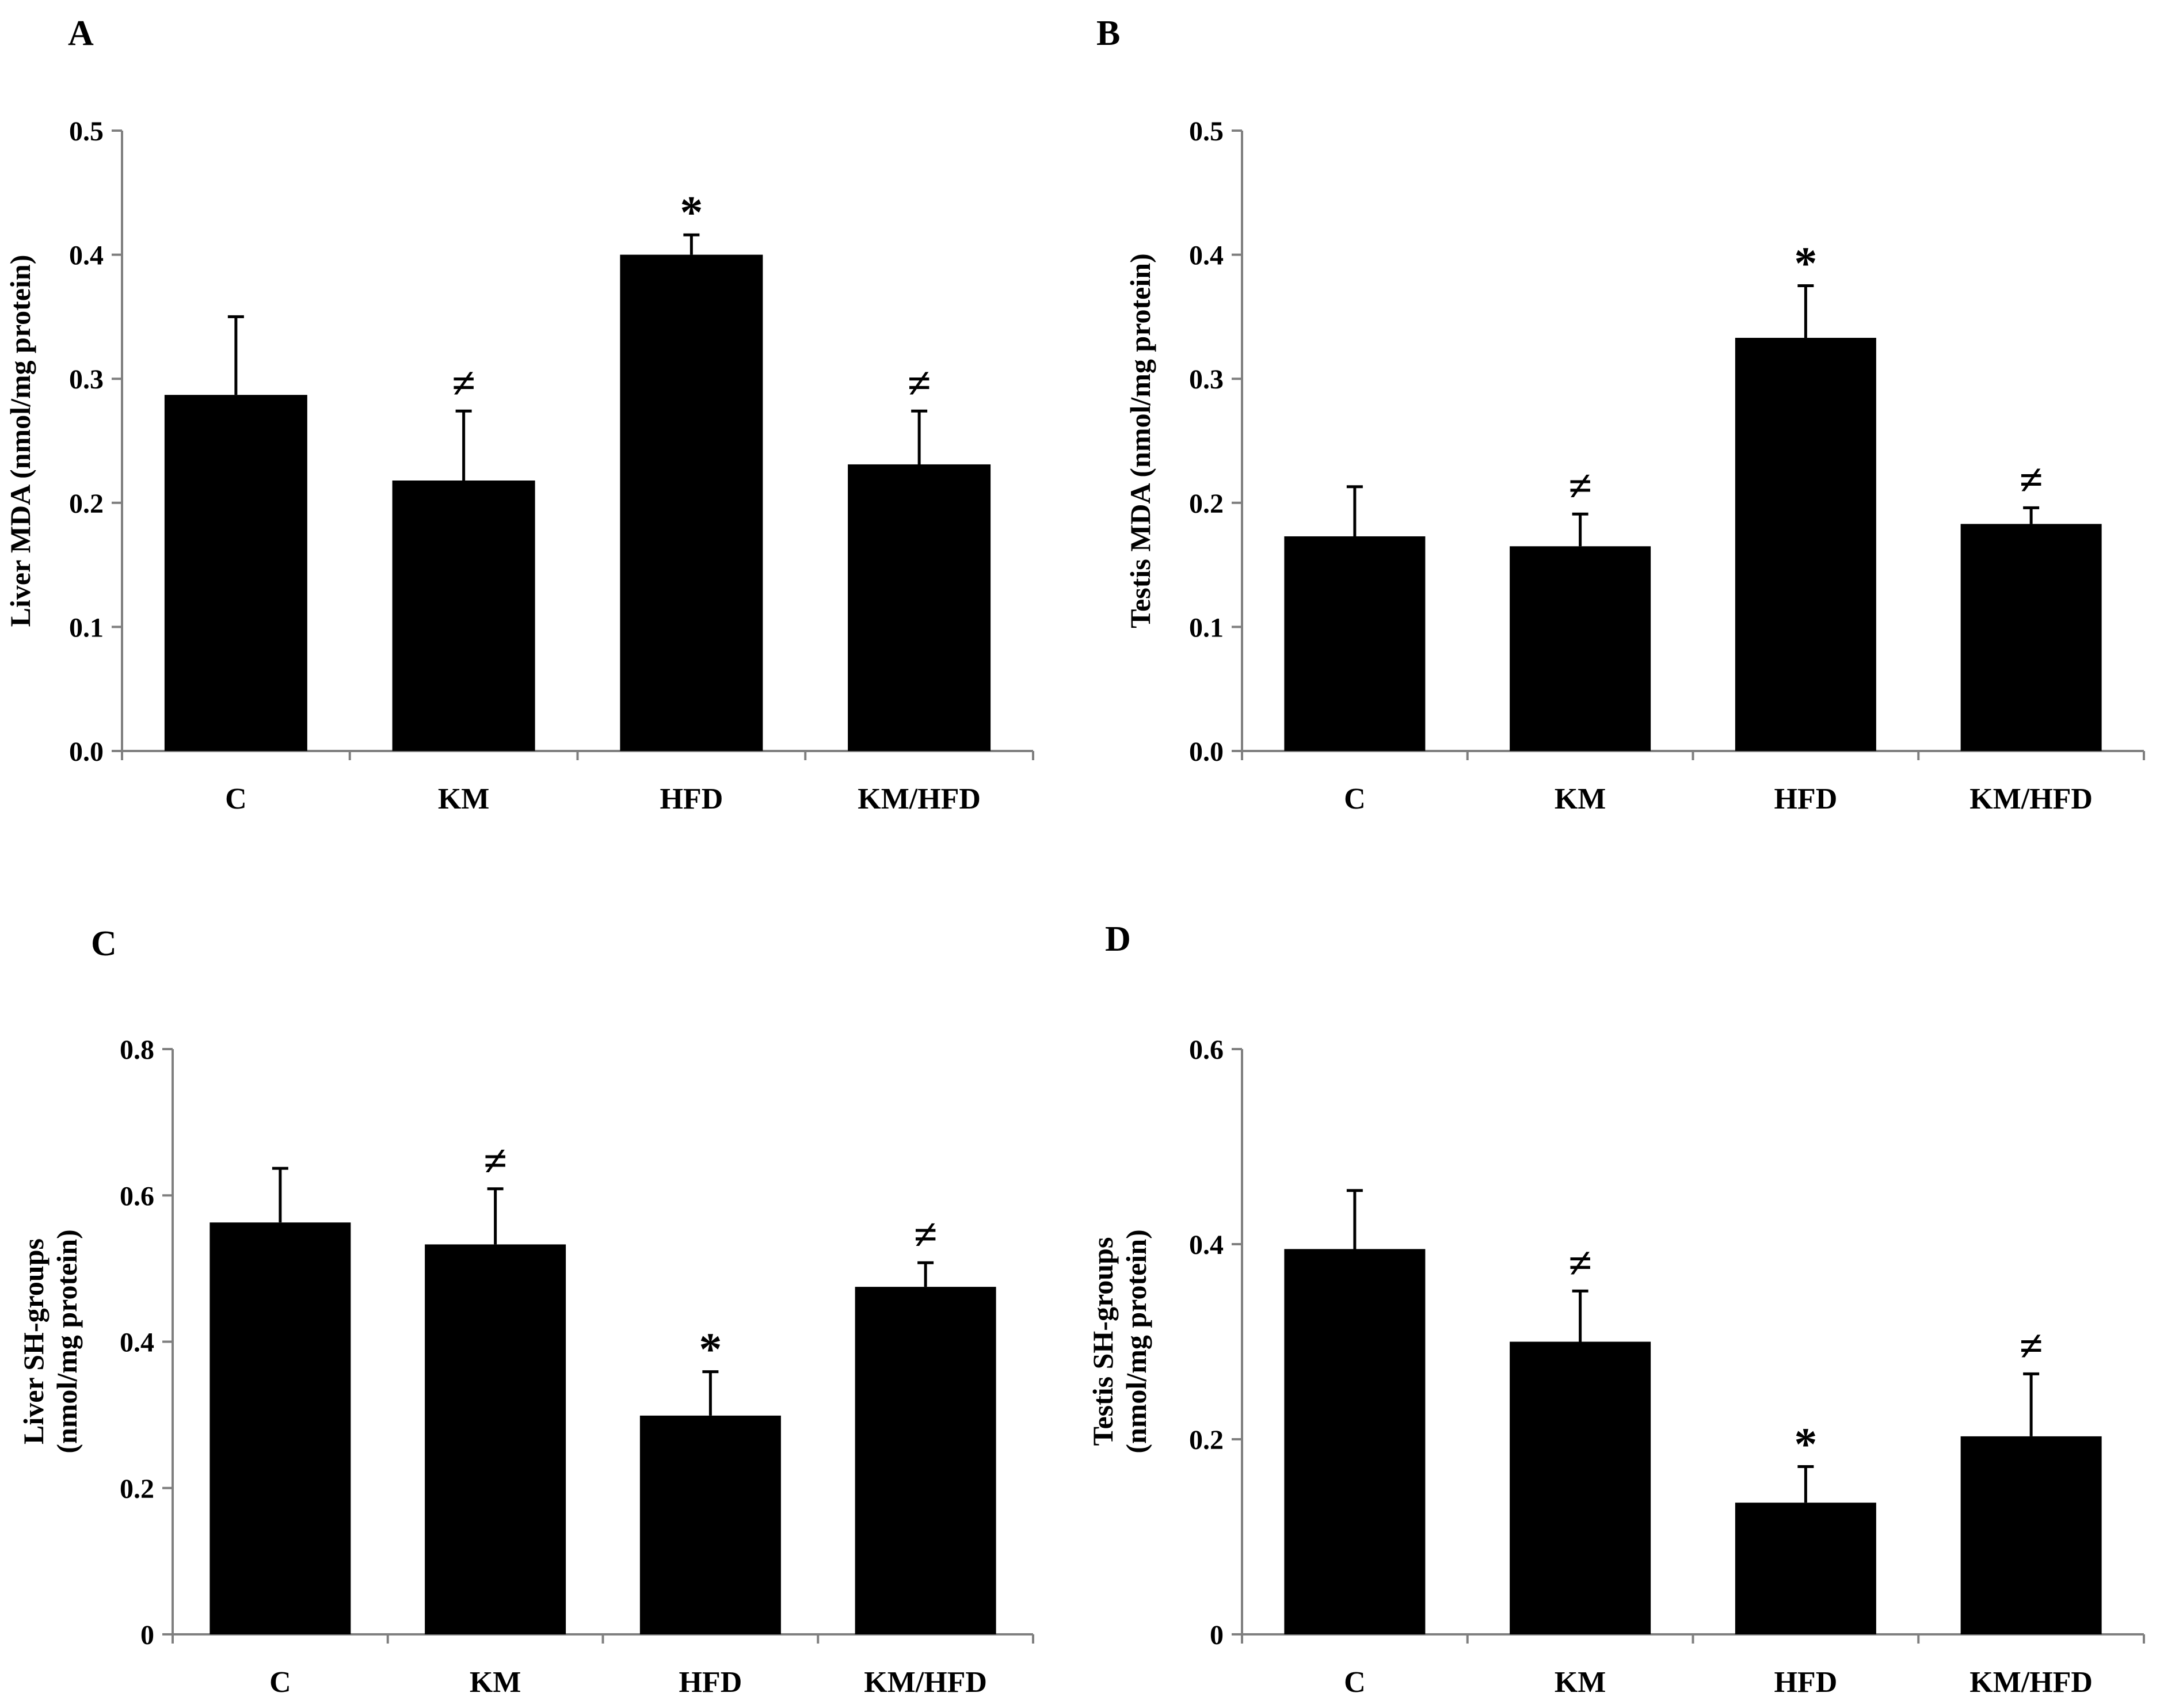 This screenshot has width=2160, height=1708. Describe the element at coordinates (20, 441) in the screenshot. I see `y-axis-title: Liver MDA (nmol/mg protein)` at that location.